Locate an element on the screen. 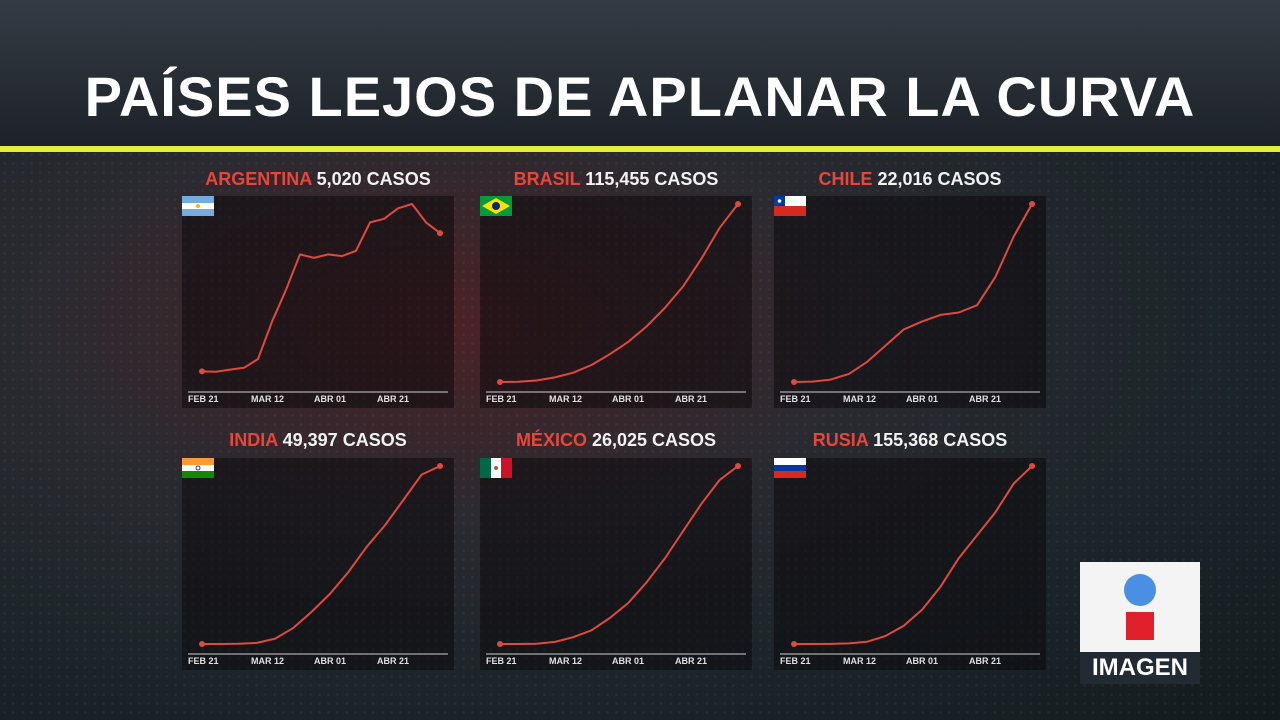 This screenshot has height=720, width=1280. cases-count: 155,368 CASOS is located at coordinates (940, 440).